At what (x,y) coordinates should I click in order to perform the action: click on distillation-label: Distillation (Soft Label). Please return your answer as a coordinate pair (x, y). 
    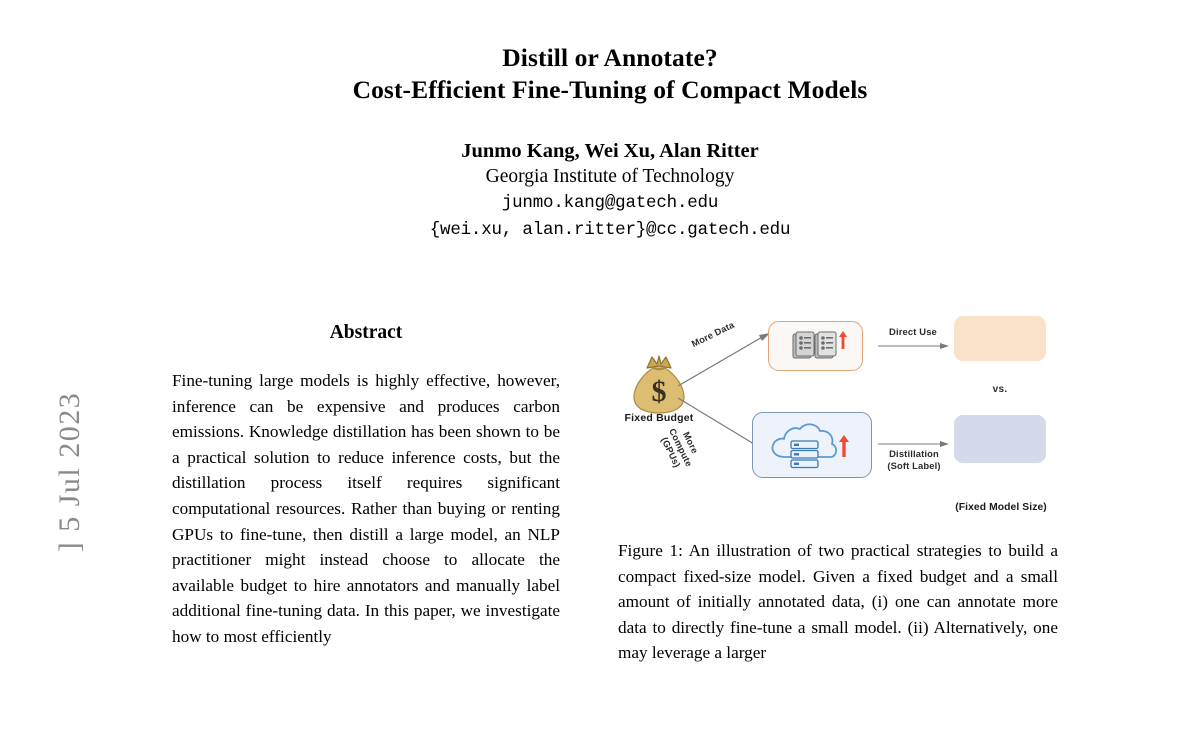
    Looking at the image, I should click on (914, 459).